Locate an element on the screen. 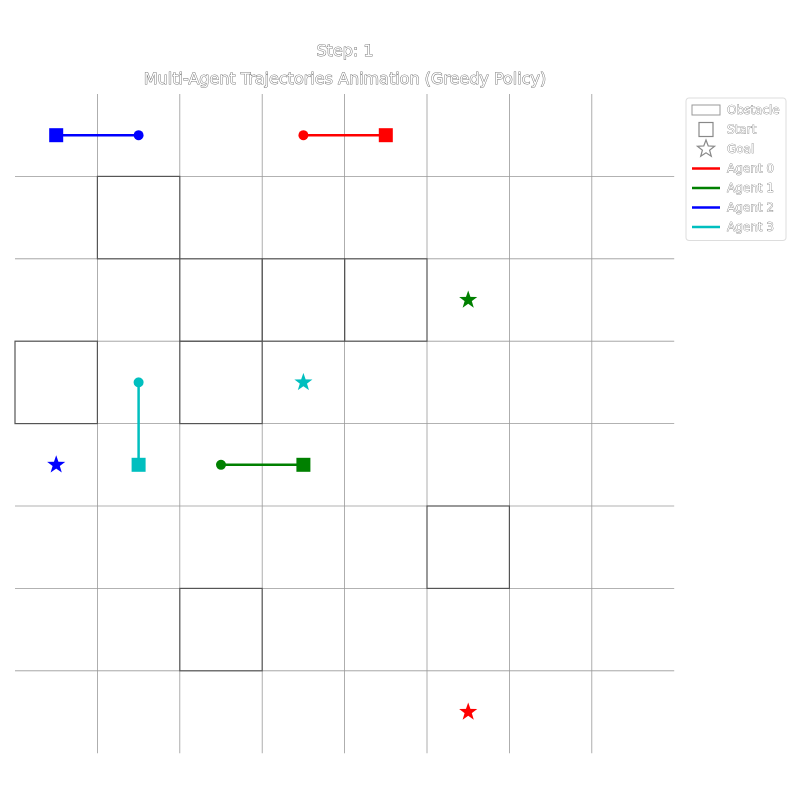 The image size is (800, 800). agent-2-current-marker is located at coordinates (138, 135).